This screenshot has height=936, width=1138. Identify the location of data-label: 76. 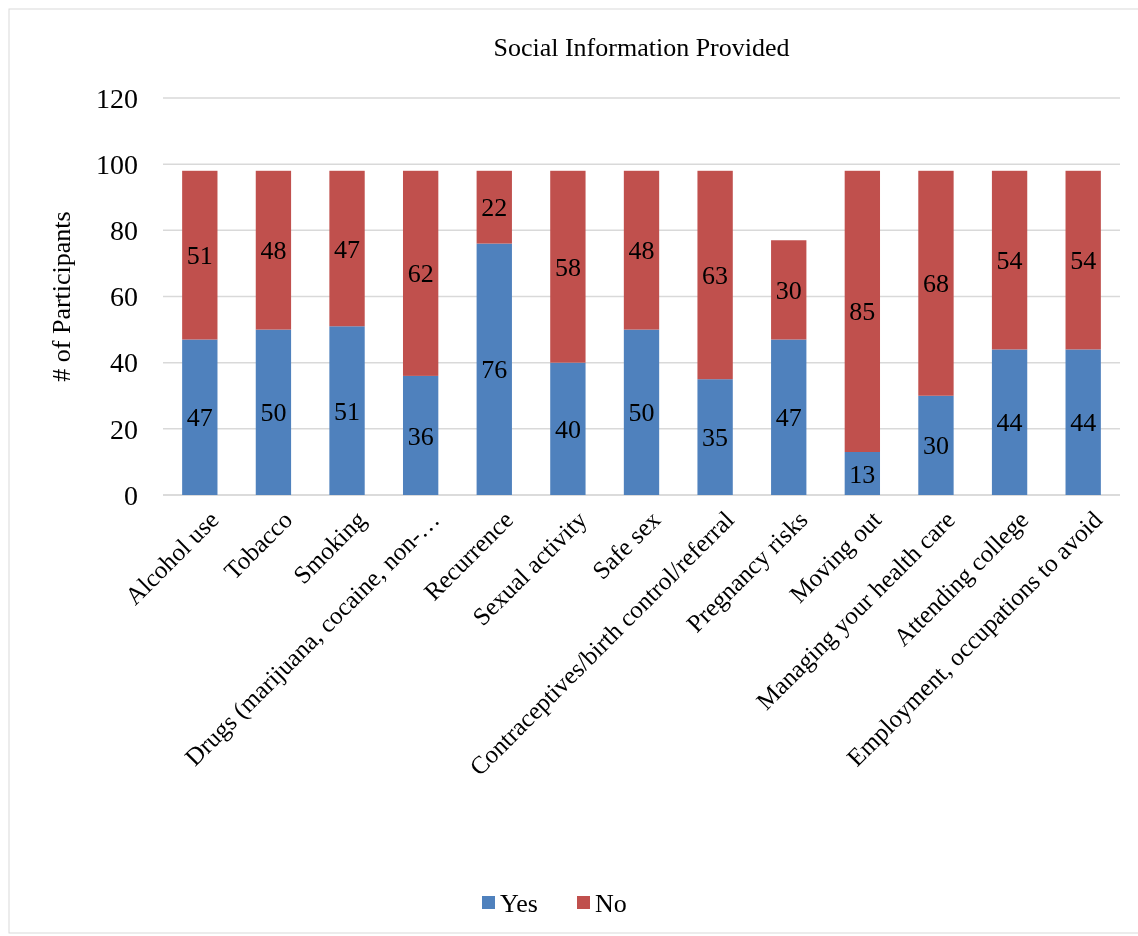
(494, 370).